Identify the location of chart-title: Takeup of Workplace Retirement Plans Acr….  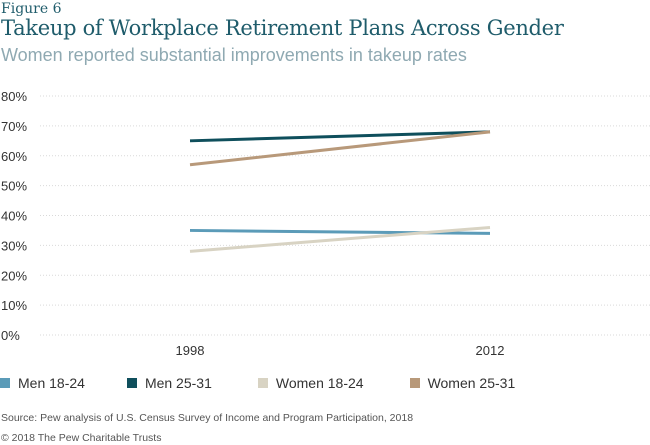
(282, 28).